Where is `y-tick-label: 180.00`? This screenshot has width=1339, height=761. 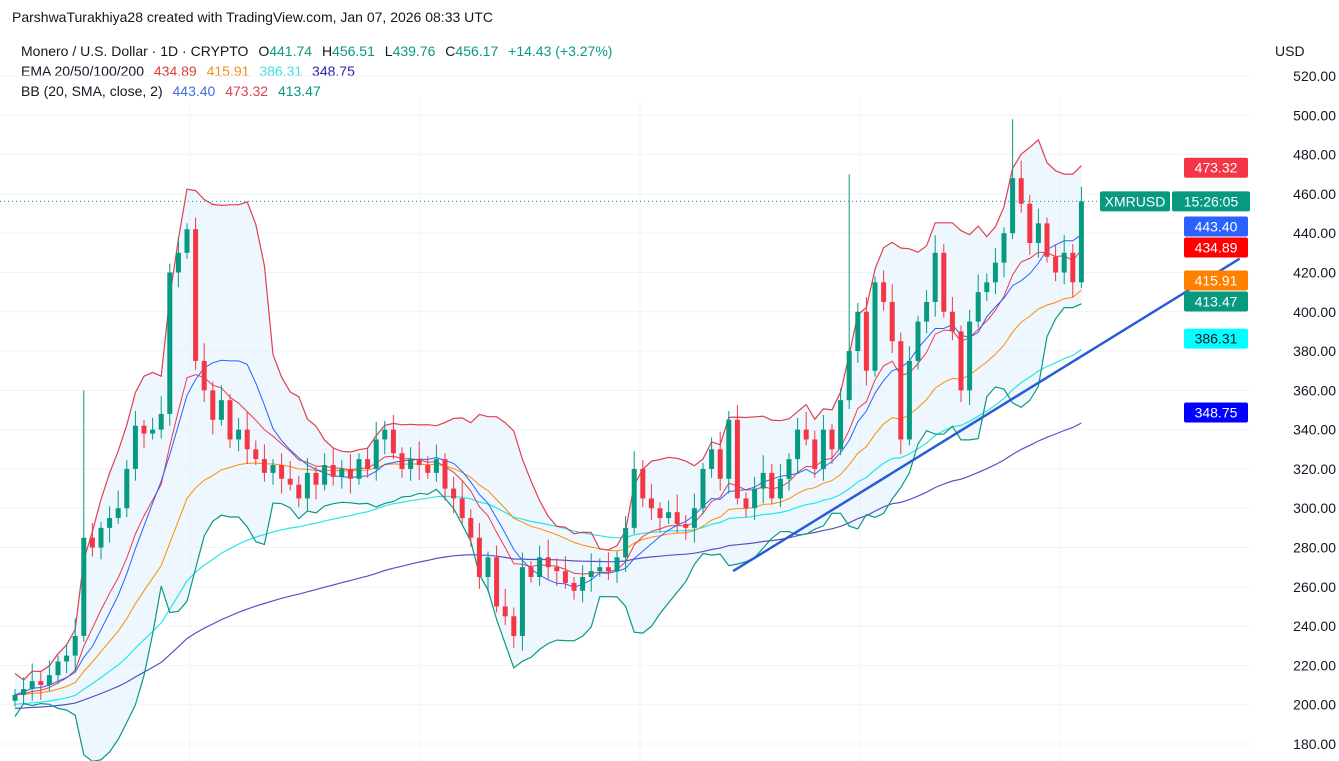 y-tick-label: 180.00 is located at coordinates (1314, 744).